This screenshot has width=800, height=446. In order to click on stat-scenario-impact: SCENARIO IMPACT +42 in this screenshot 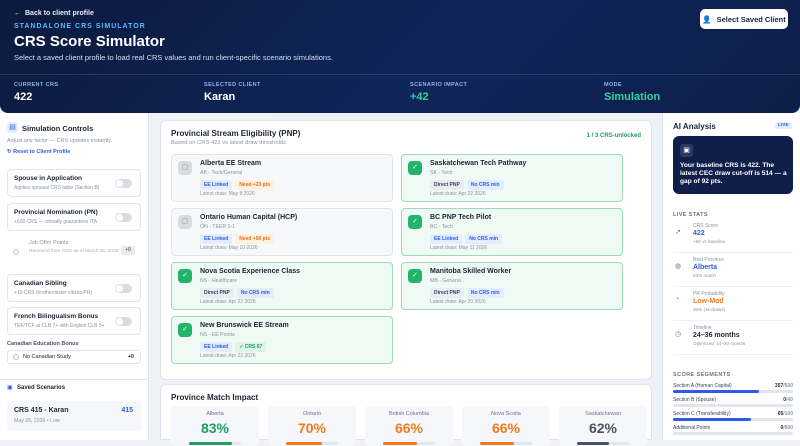, I will do `click(438, 92)`.